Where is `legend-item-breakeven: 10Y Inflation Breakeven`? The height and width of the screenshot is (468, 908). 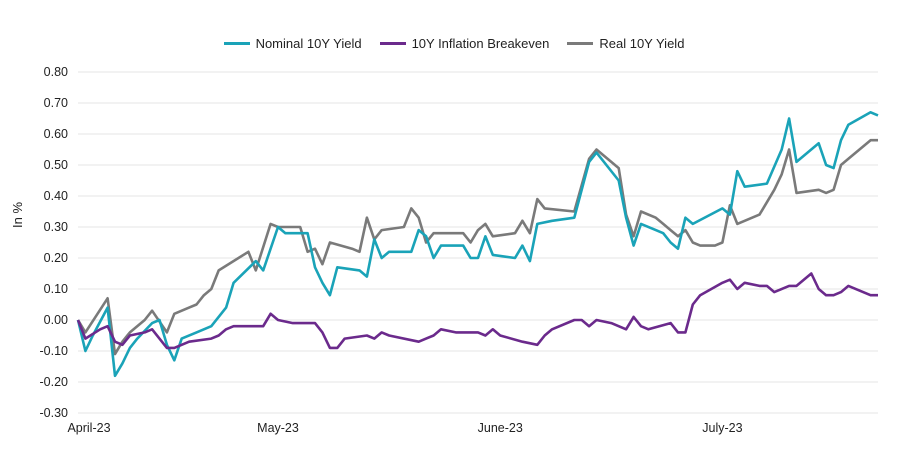 legend-item-breakeven: 10Y Inflation Breakeven is located at coordinates (464, 43).